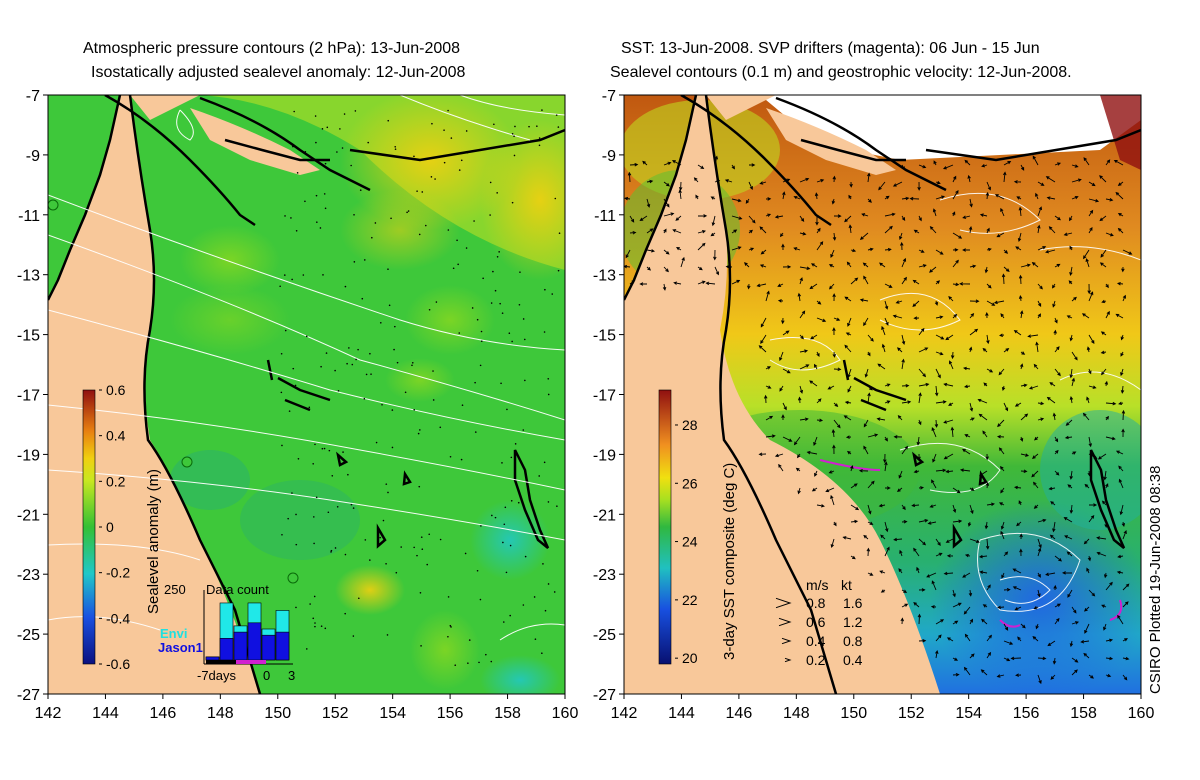  What do you see at coordinates (604, 515) in the screenshot?
I see `right-lat-tick-label: -21` at bounding box center [604, 515].